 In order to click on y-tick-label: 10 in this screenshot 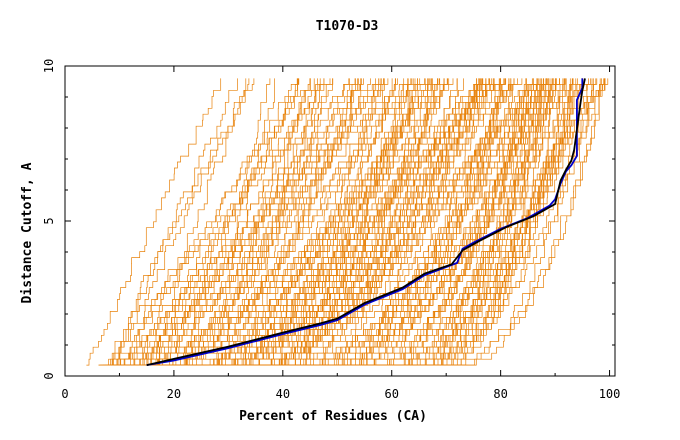, I will do `click(49, 66)`.